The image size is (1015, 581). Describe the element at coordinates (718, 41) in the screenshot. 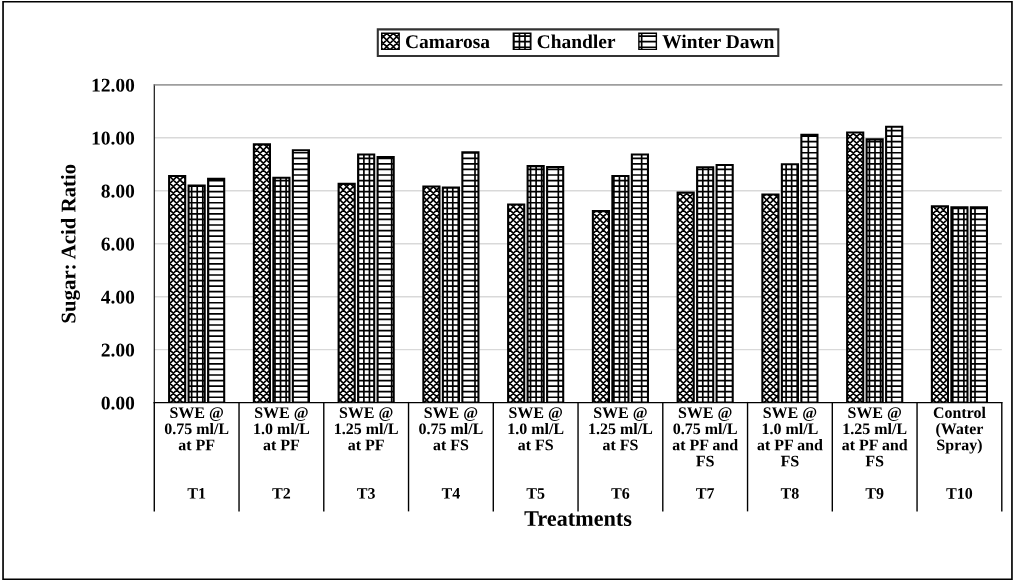

I see `legend-label: Winter Dawn` at that location.